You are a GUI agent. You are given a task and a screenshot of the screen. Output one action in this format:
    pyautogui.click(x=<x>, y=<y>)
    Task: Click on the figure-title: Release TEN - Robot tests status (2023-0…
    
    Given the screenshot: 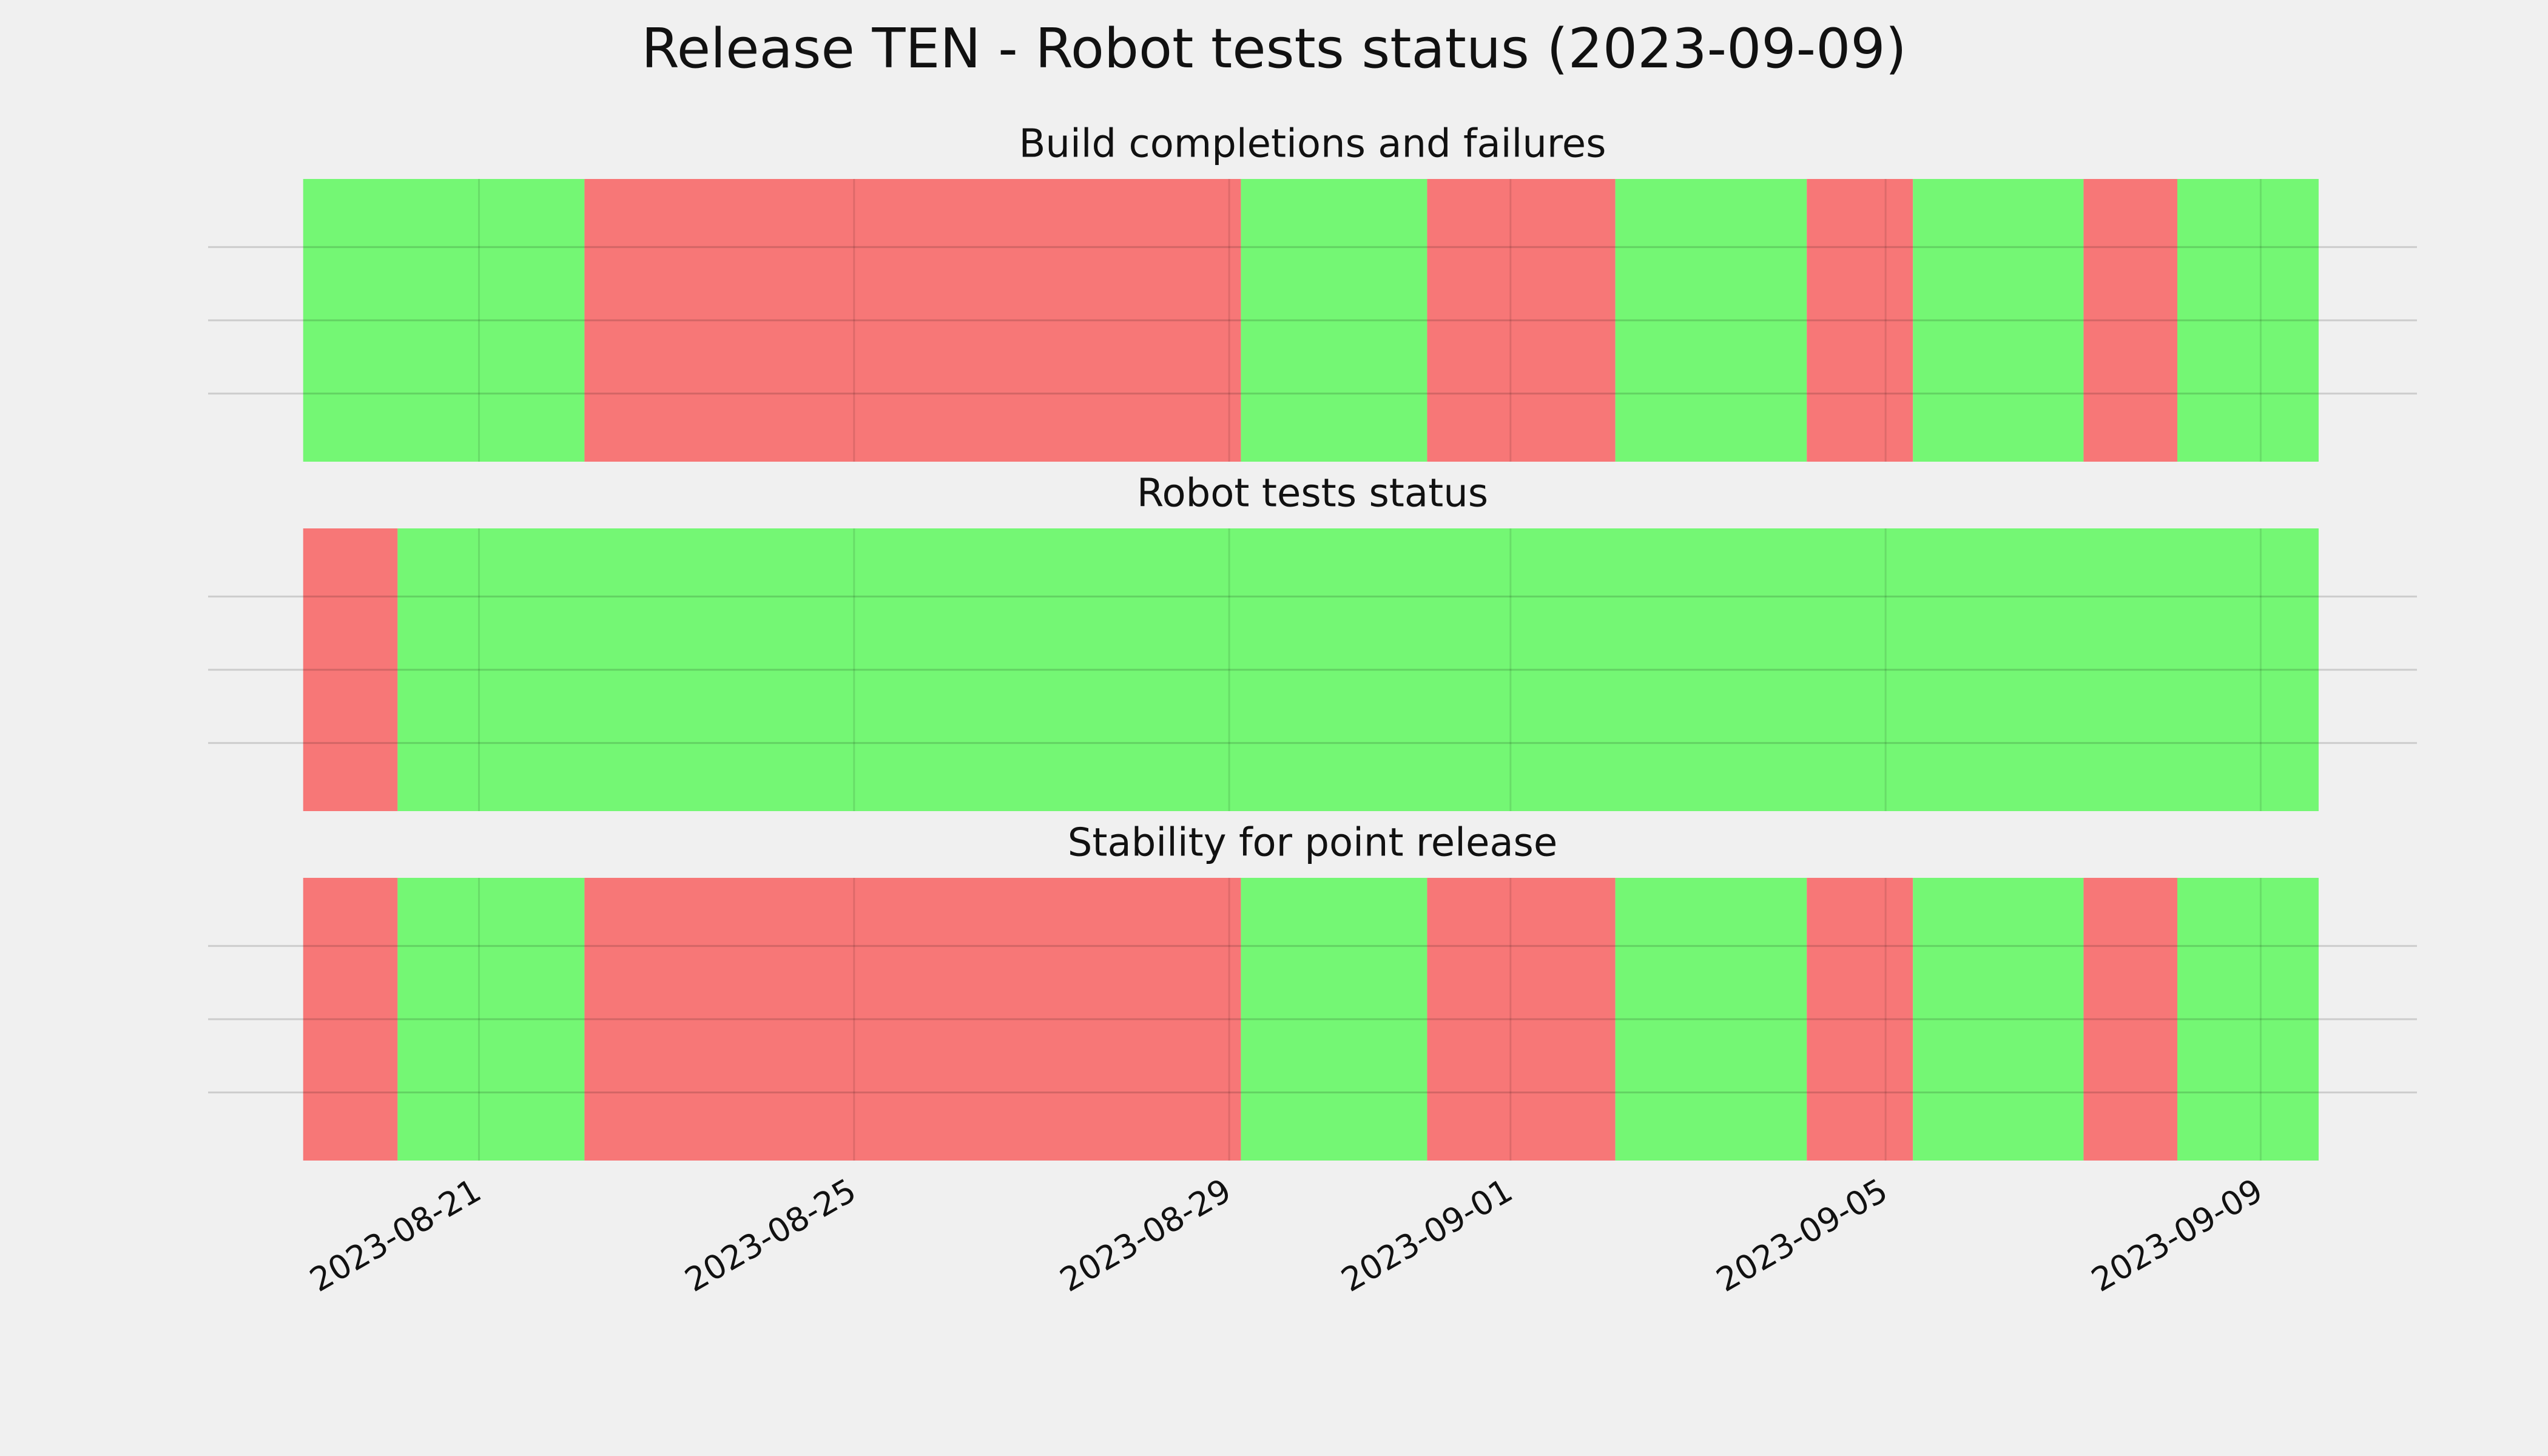 What is the action you would take?
    pyautogui.click(x=1274, y=49)
    